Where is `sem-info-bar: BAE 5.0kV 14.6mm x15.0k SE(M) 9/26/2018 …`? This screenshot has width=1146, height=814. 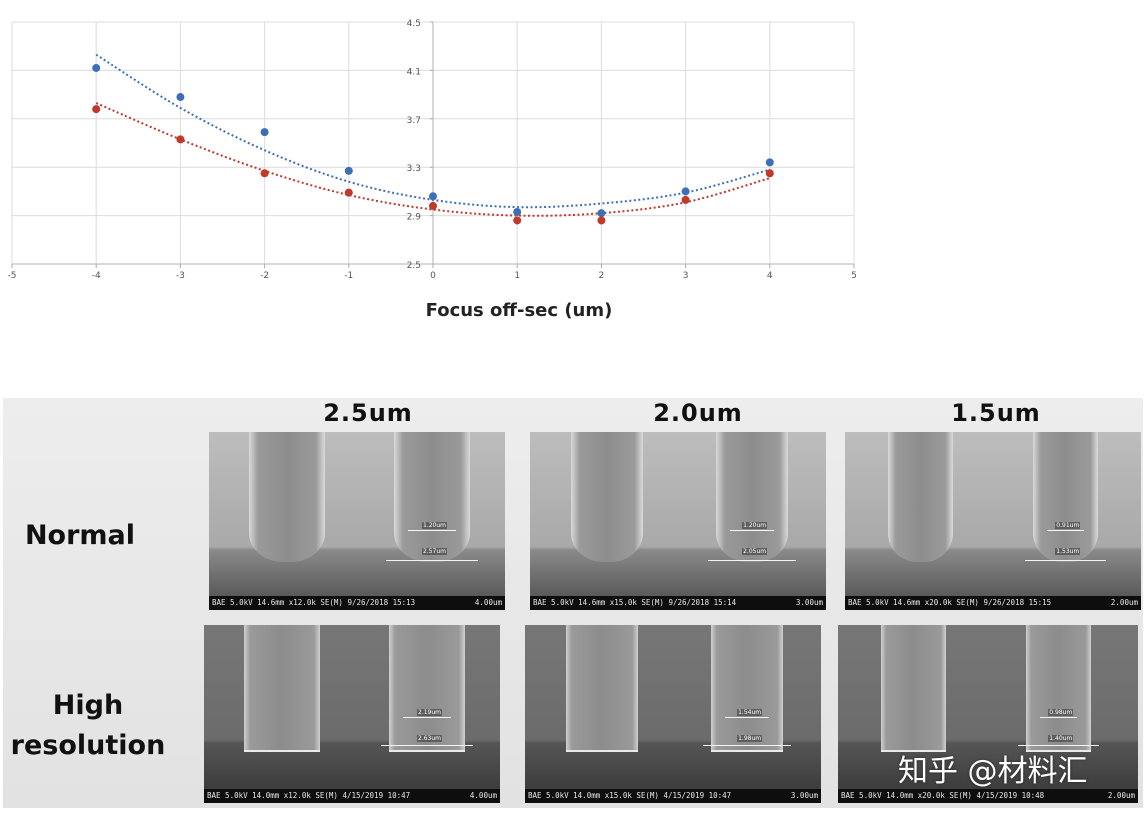 sem-info-bar: BAE 5.0kV 14.6mm x15.0k SE(M) 9/26/2018 … is located at coordinates (678, 603).